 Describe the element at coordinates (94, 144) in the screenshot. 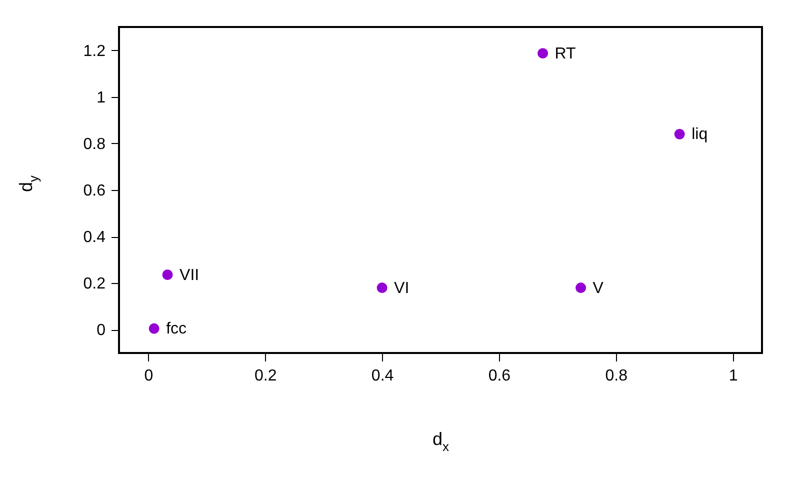

I see `y-tick-label: 0.8` at that location.